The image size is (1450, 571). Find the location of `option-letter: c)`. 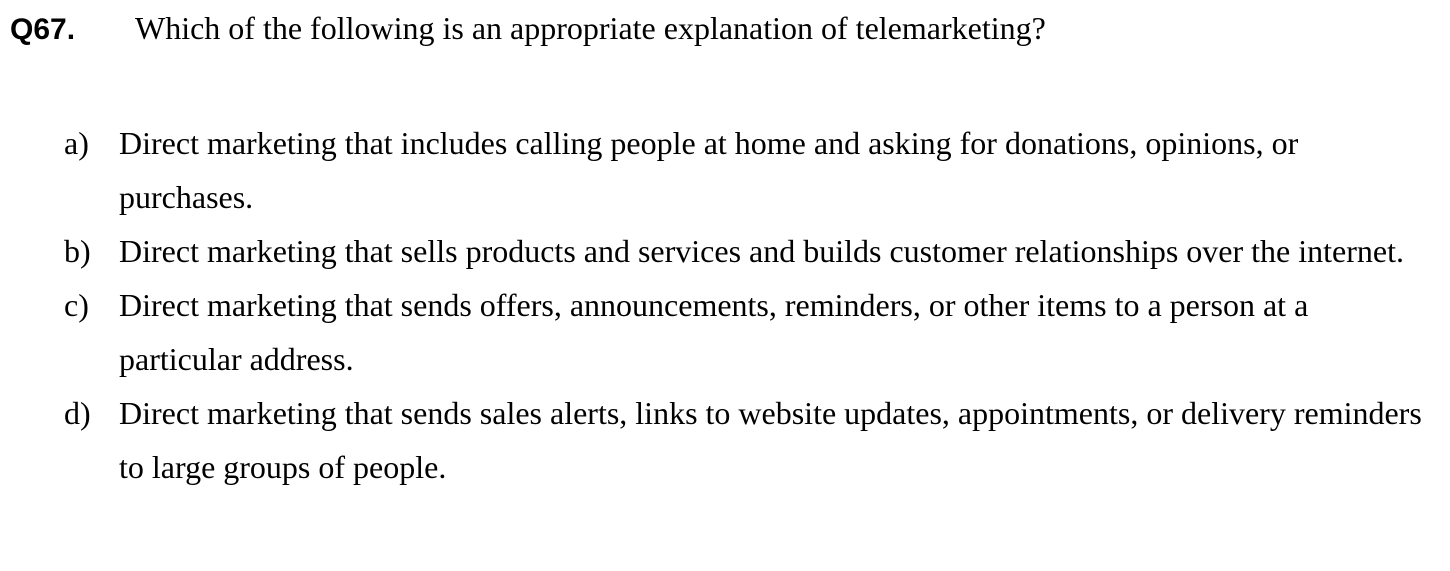

option-letter: c) is located at coordinates (76, 305).